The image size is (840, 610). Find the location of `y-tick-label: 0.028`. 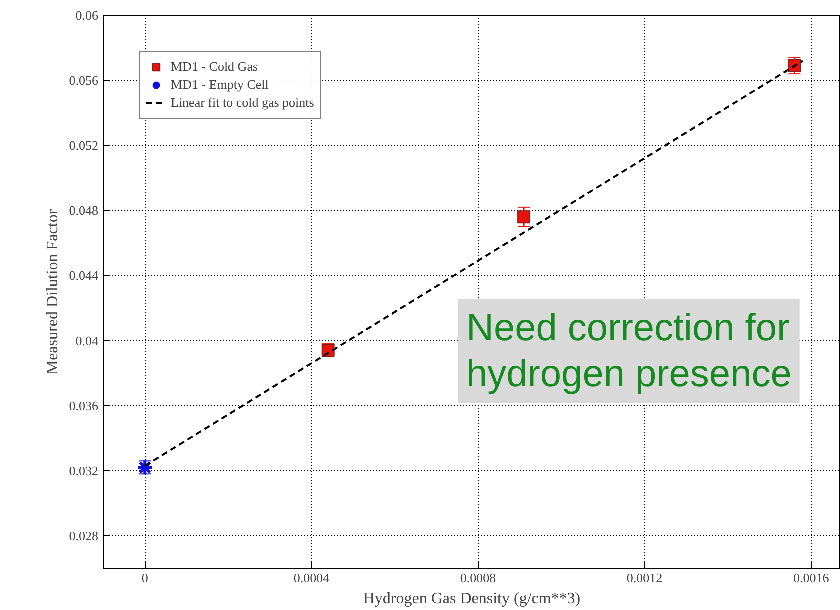

y-tick-label: 0.028 is located at coordinates (83, 536).